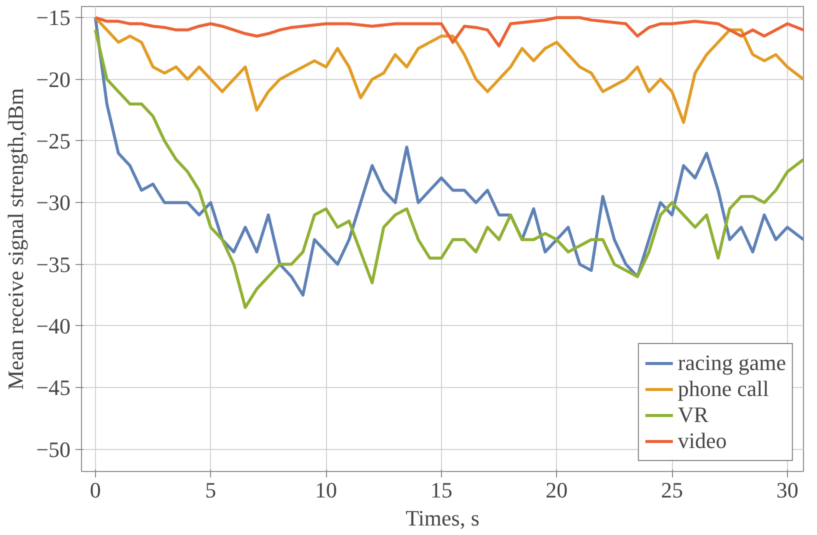 This screenshot has width=817, height=535. I want to click on x-tick-label: 15, so click(441, 490).